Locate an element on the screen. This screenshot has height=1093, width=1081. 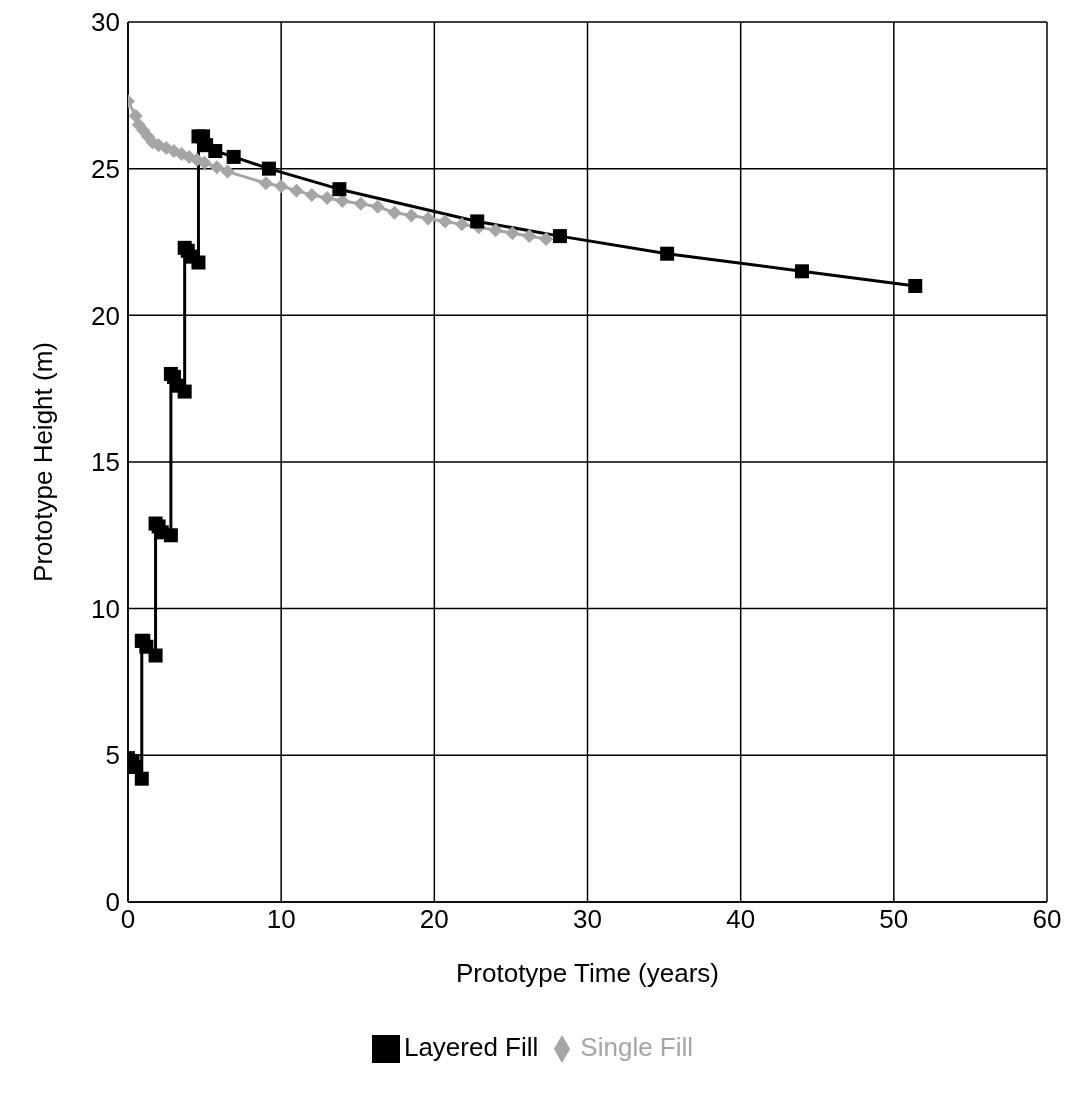
y-tick-label: 10 is located at coordinates (105, 608).